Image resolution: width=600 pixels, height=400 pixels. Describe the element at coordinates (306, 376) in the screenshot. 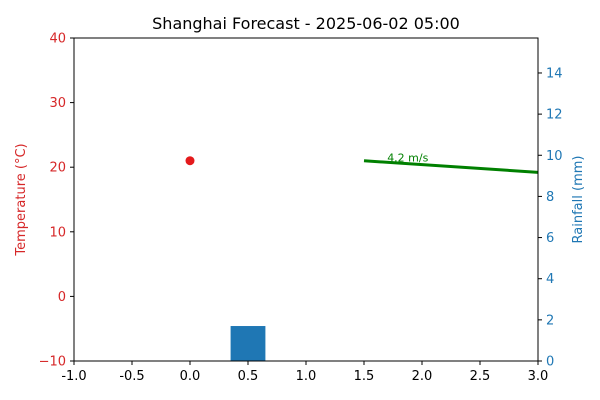

I see `x-tick-label: 1.0` at that location.